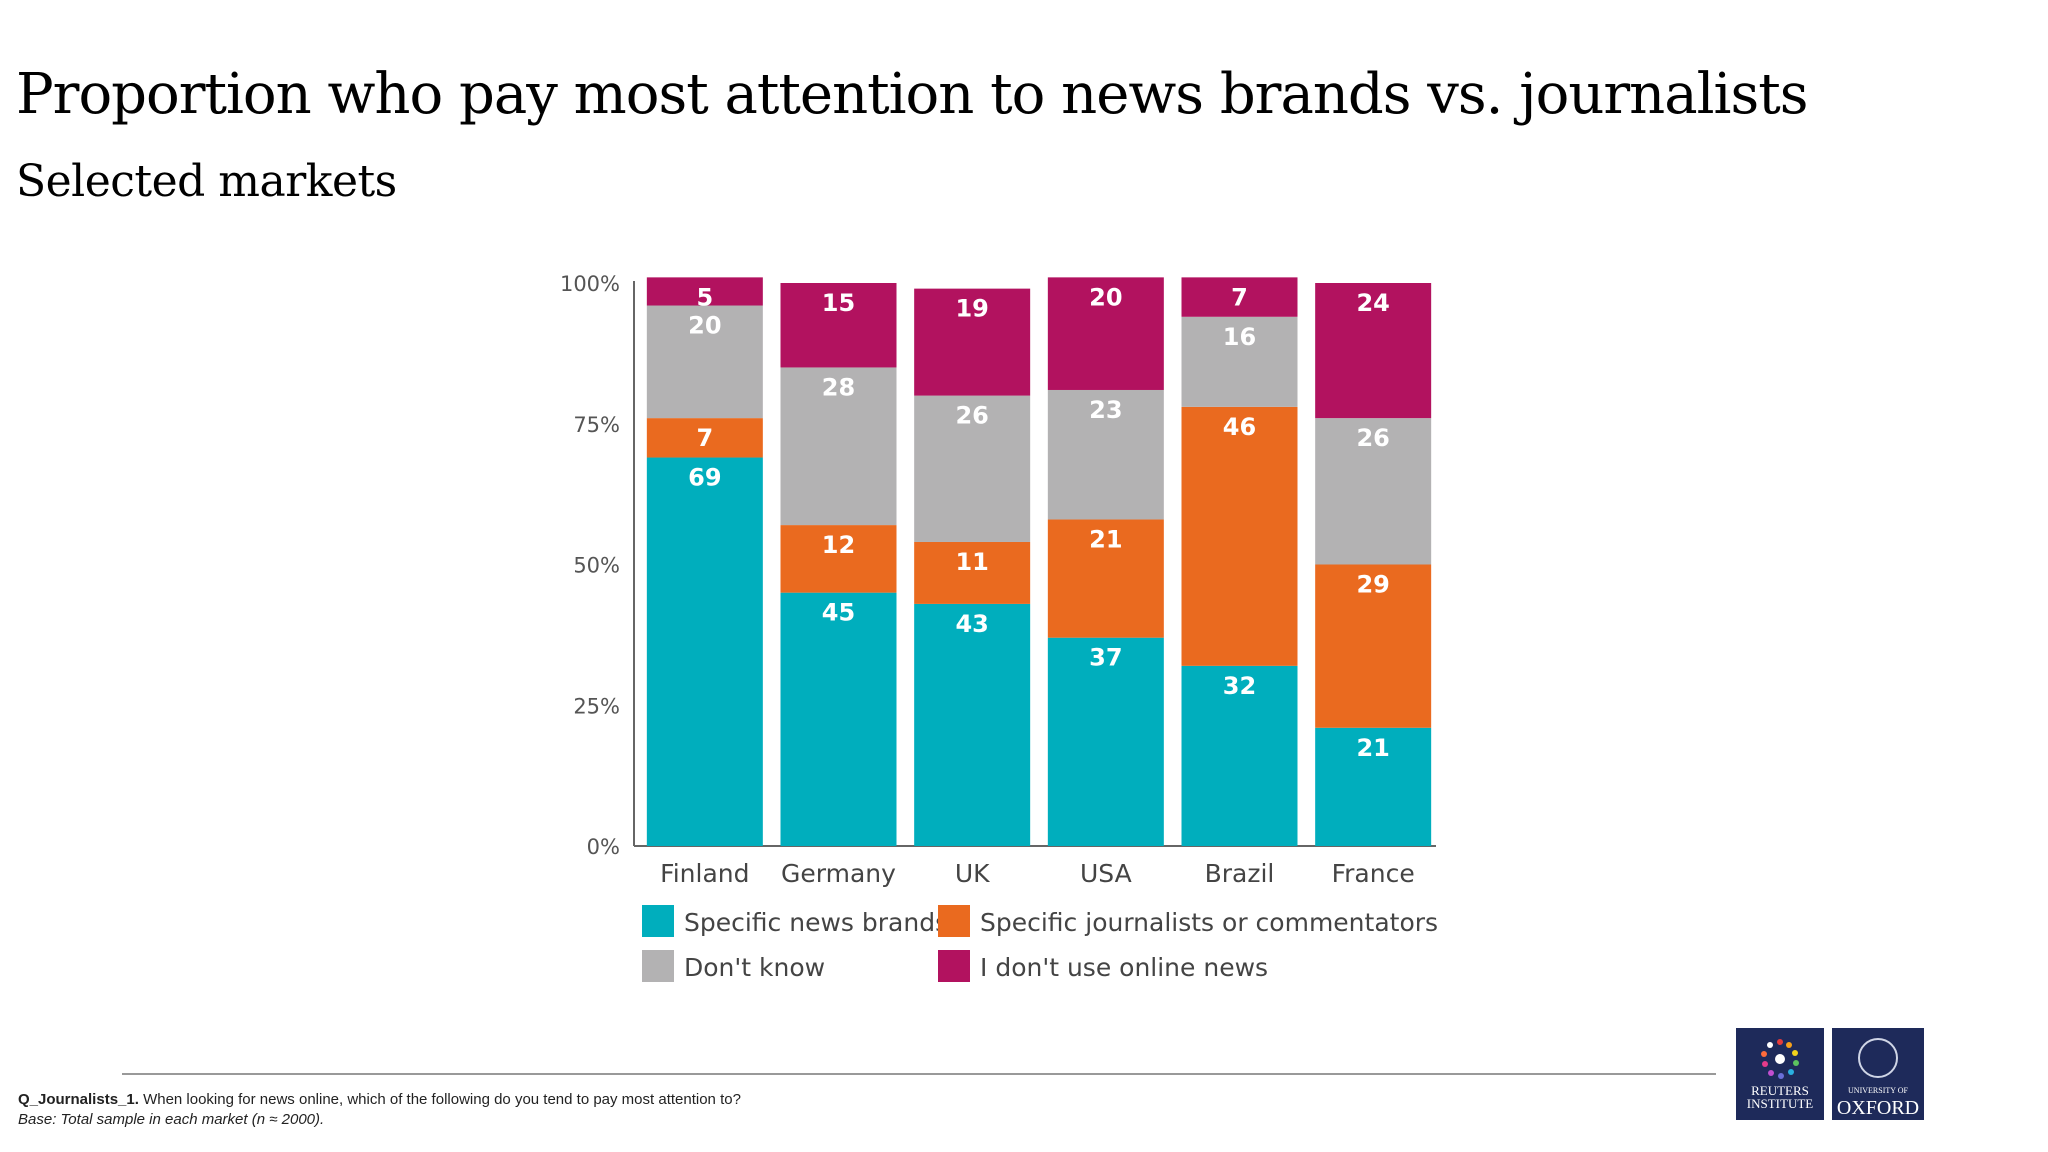 Image resolution: width=2048 pixels, height=1152 pixels. I want to click on data-label: 43, so click(971, 624).